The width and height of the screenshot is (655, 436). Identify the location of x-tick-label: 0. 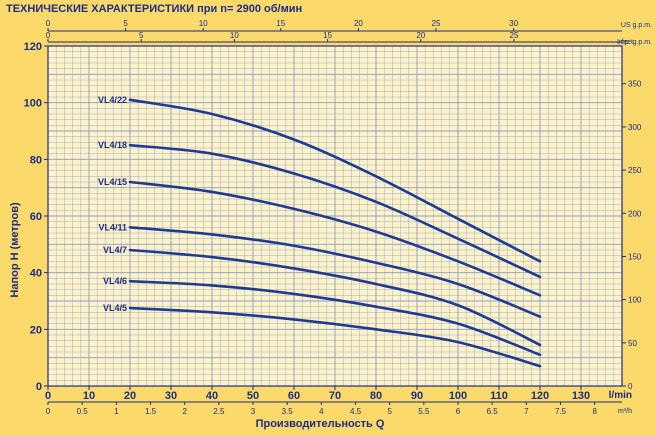
(48, 396).